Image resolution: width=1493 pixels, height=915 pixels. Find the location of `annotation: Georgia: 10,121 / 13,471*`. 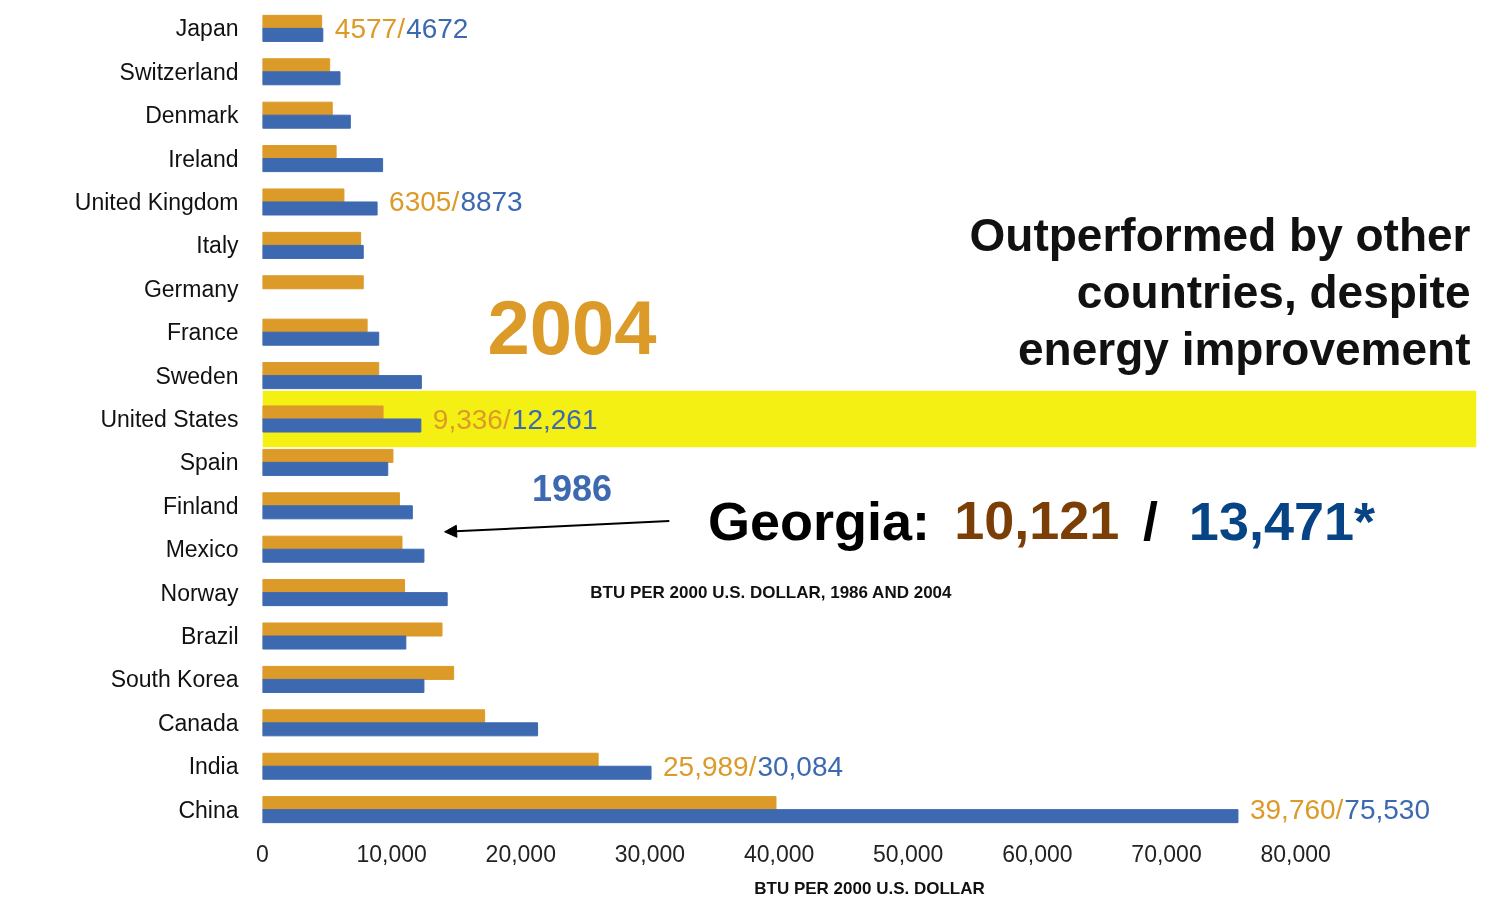

annotation: Georgia: 10,121 / 13,471* is located at coordinates (1042, 520).